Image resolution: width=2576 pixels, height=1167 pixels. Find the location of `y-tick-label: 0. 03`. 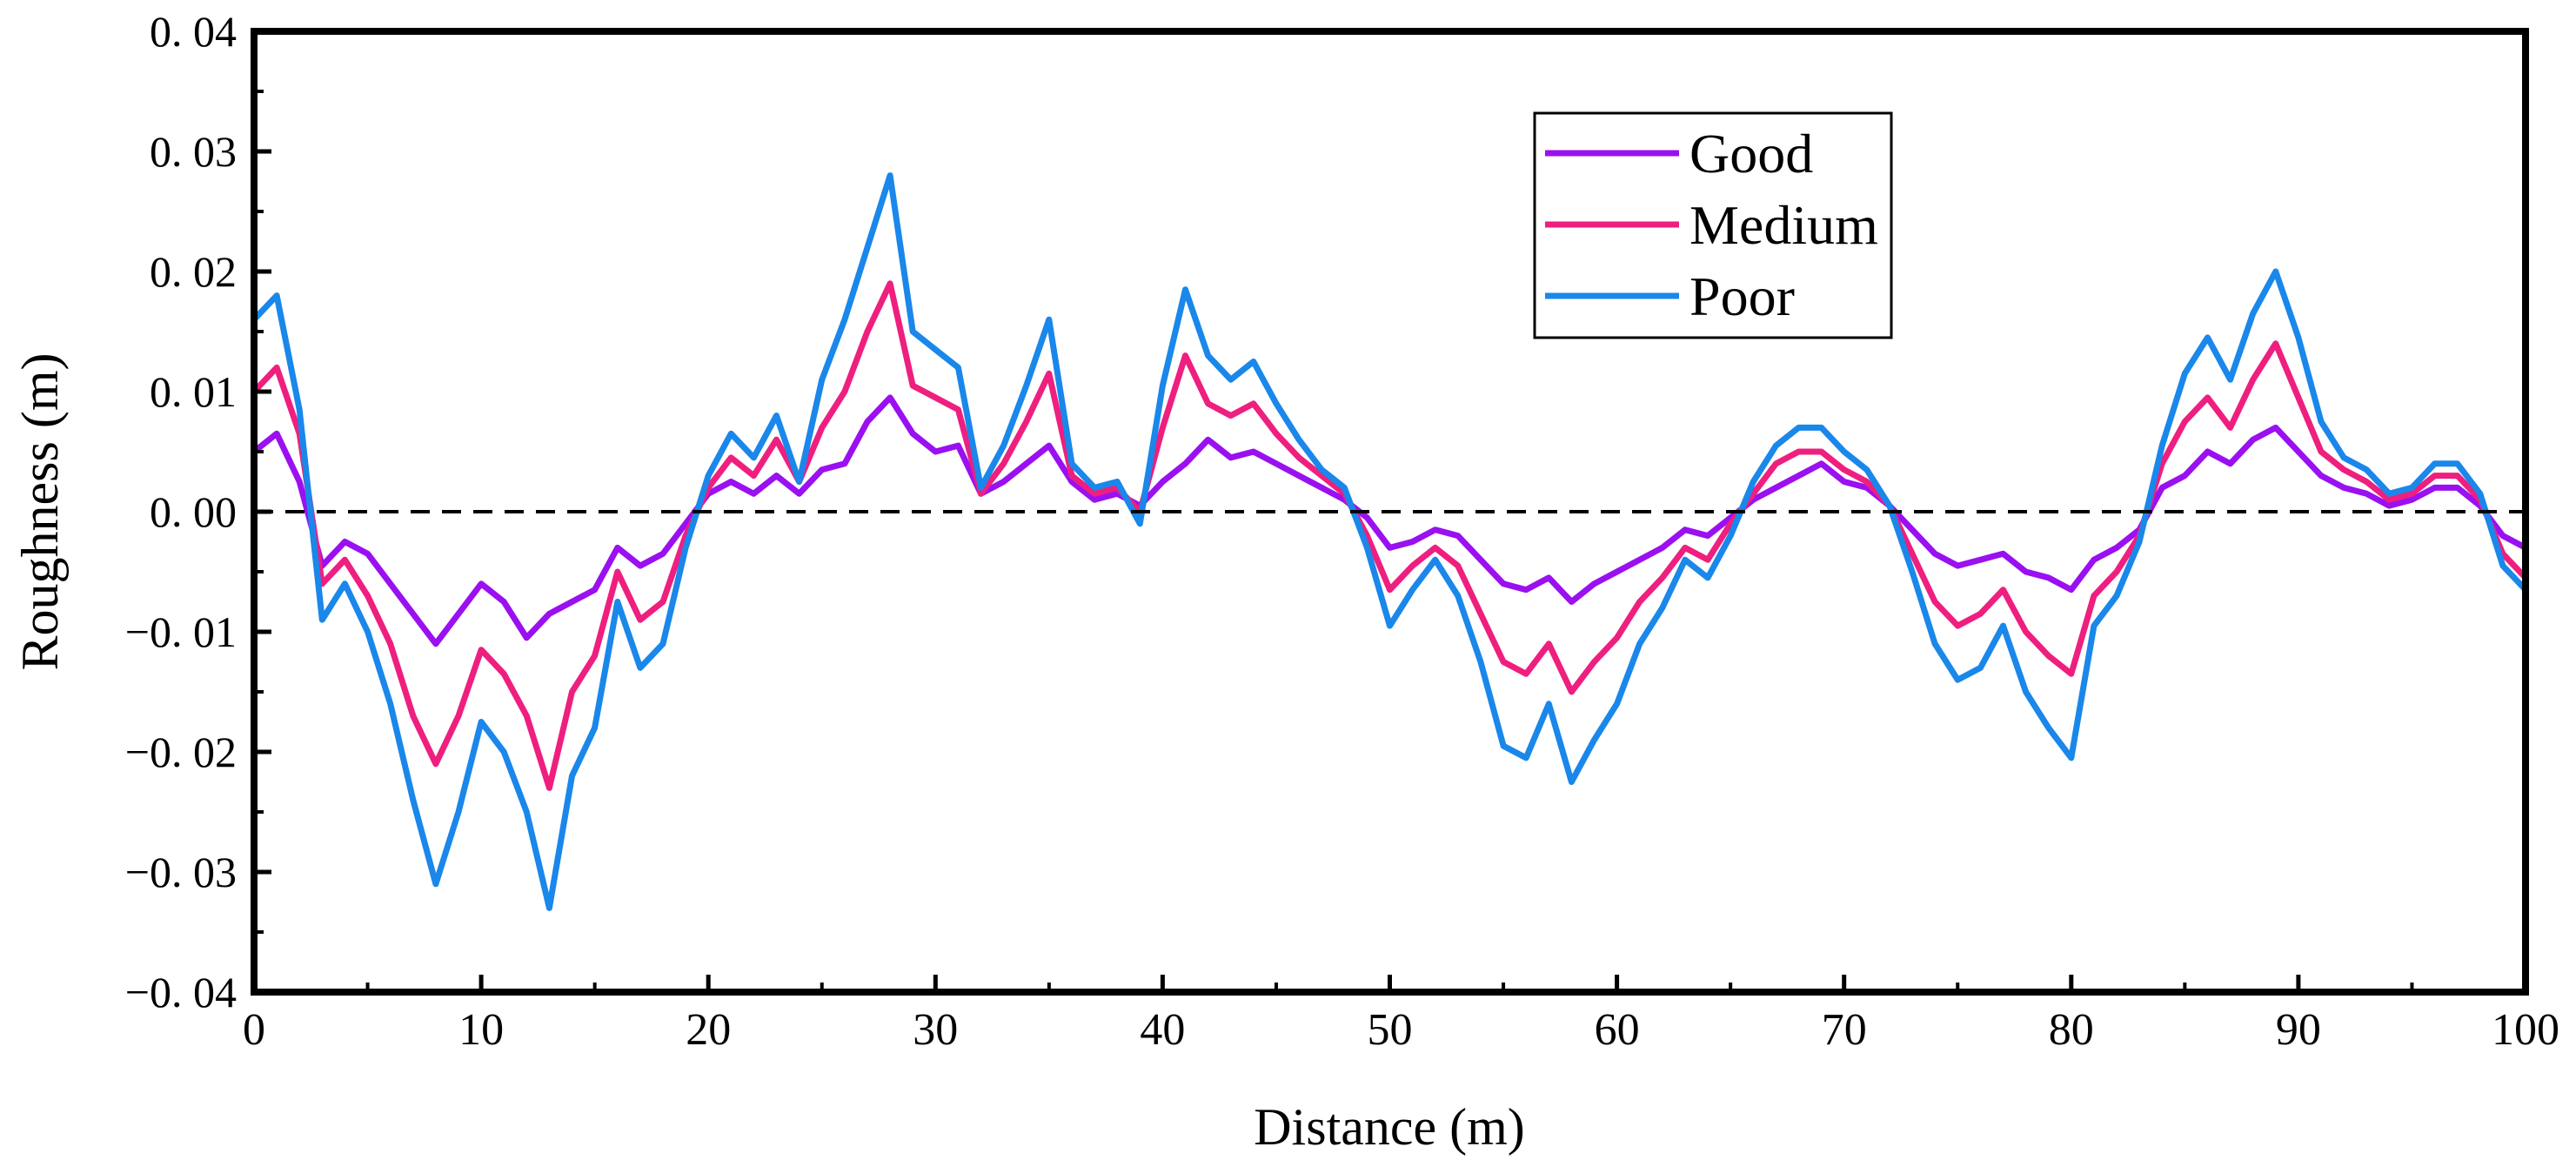

y-tick-label: 0. 03 is located at coordinates (193, 151).